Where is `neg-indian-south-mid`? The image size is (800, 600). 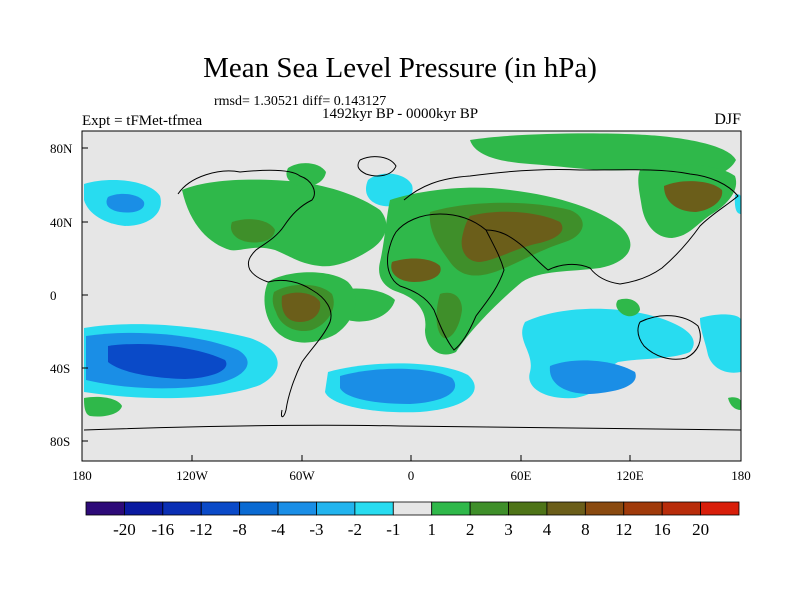 neg-indian-south-mid is located at coordinates (592, 377).